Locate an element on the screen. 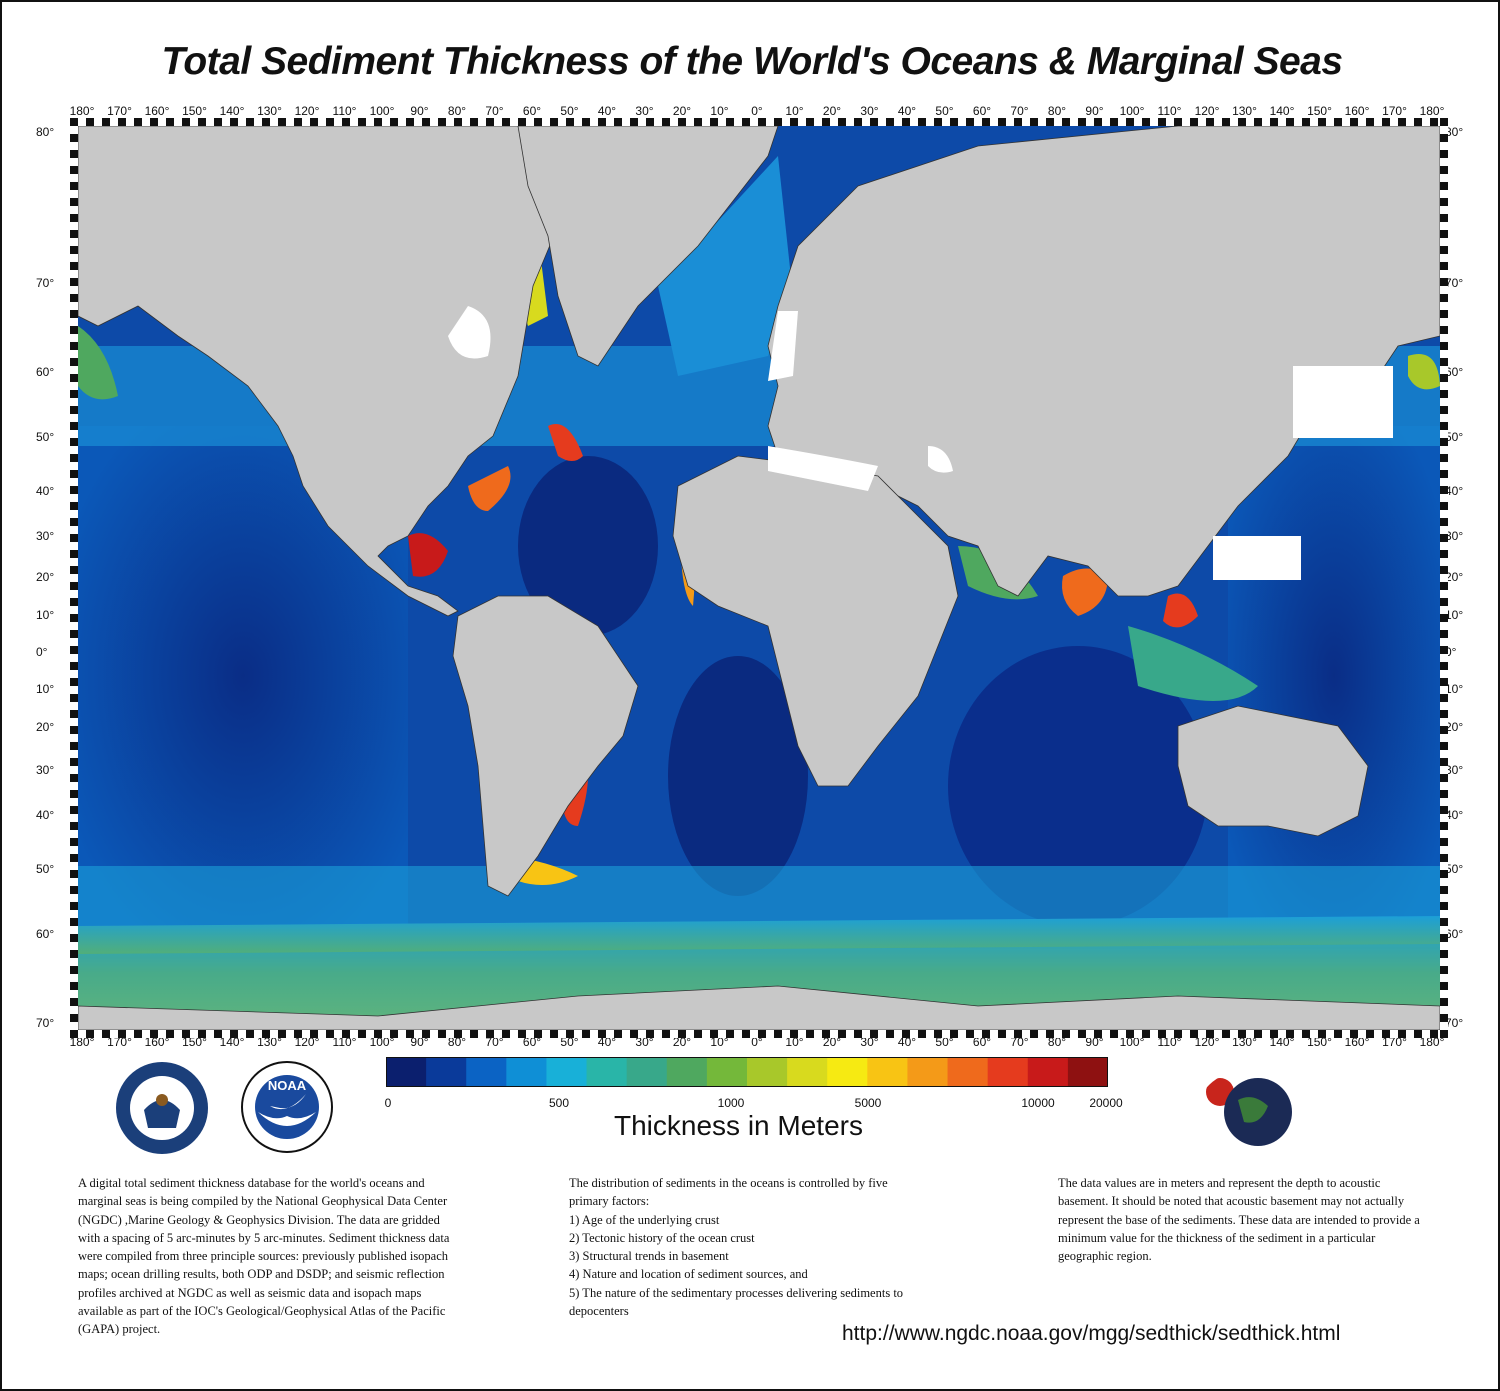 The width and height of the screenshot is (1500, 1391). latitude-label: 70° is located at coordinates (45, 283).